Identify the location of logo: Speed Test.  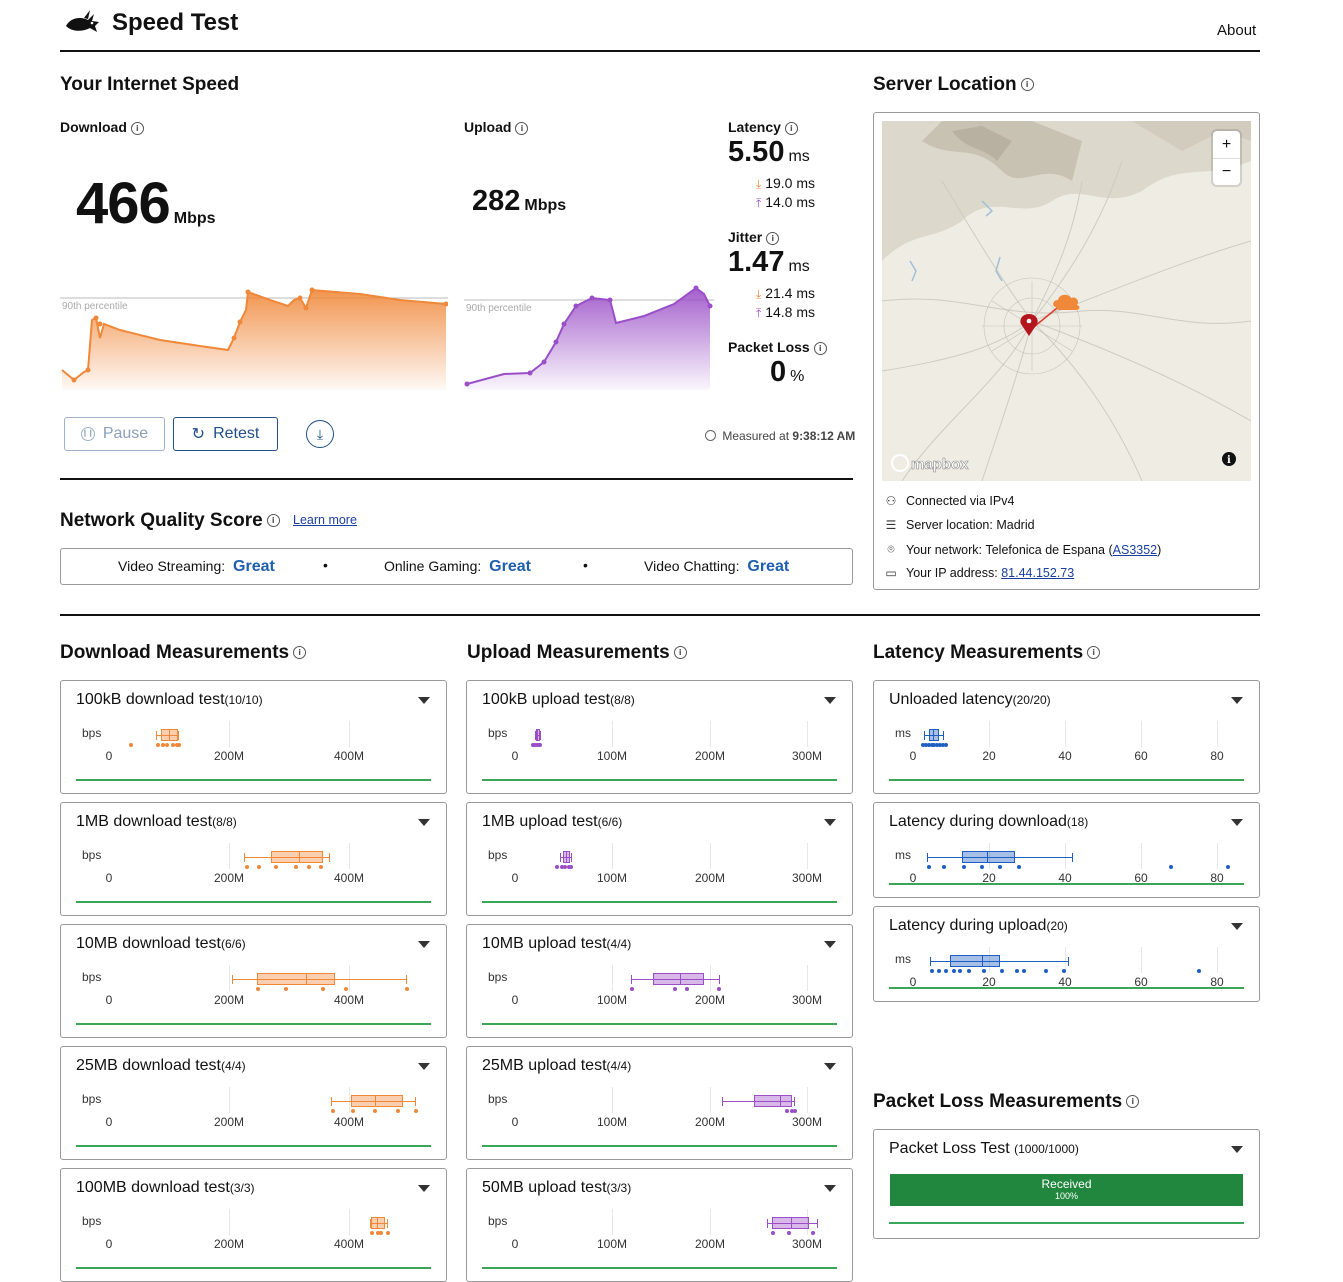
(150, 23).